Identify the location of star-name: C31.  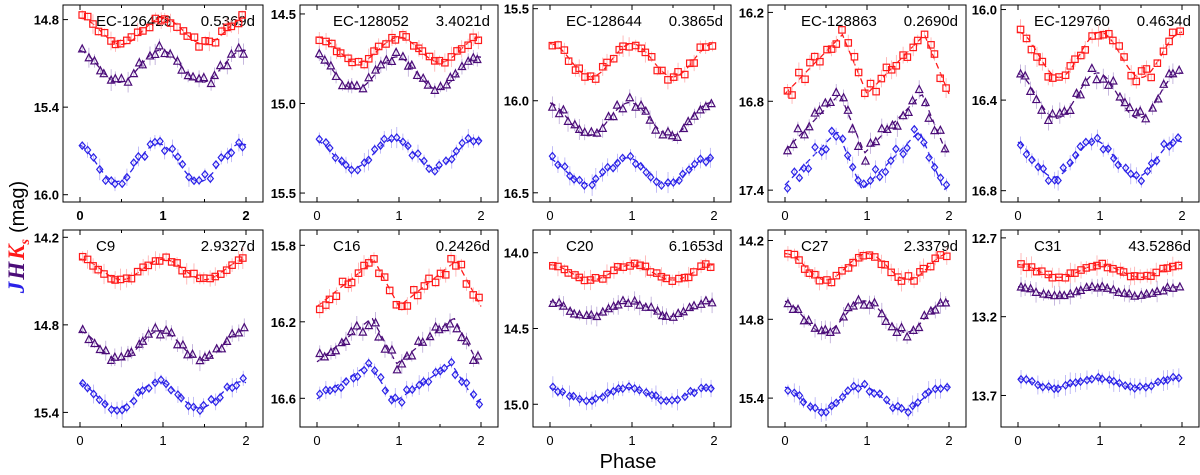
(1048, 246).